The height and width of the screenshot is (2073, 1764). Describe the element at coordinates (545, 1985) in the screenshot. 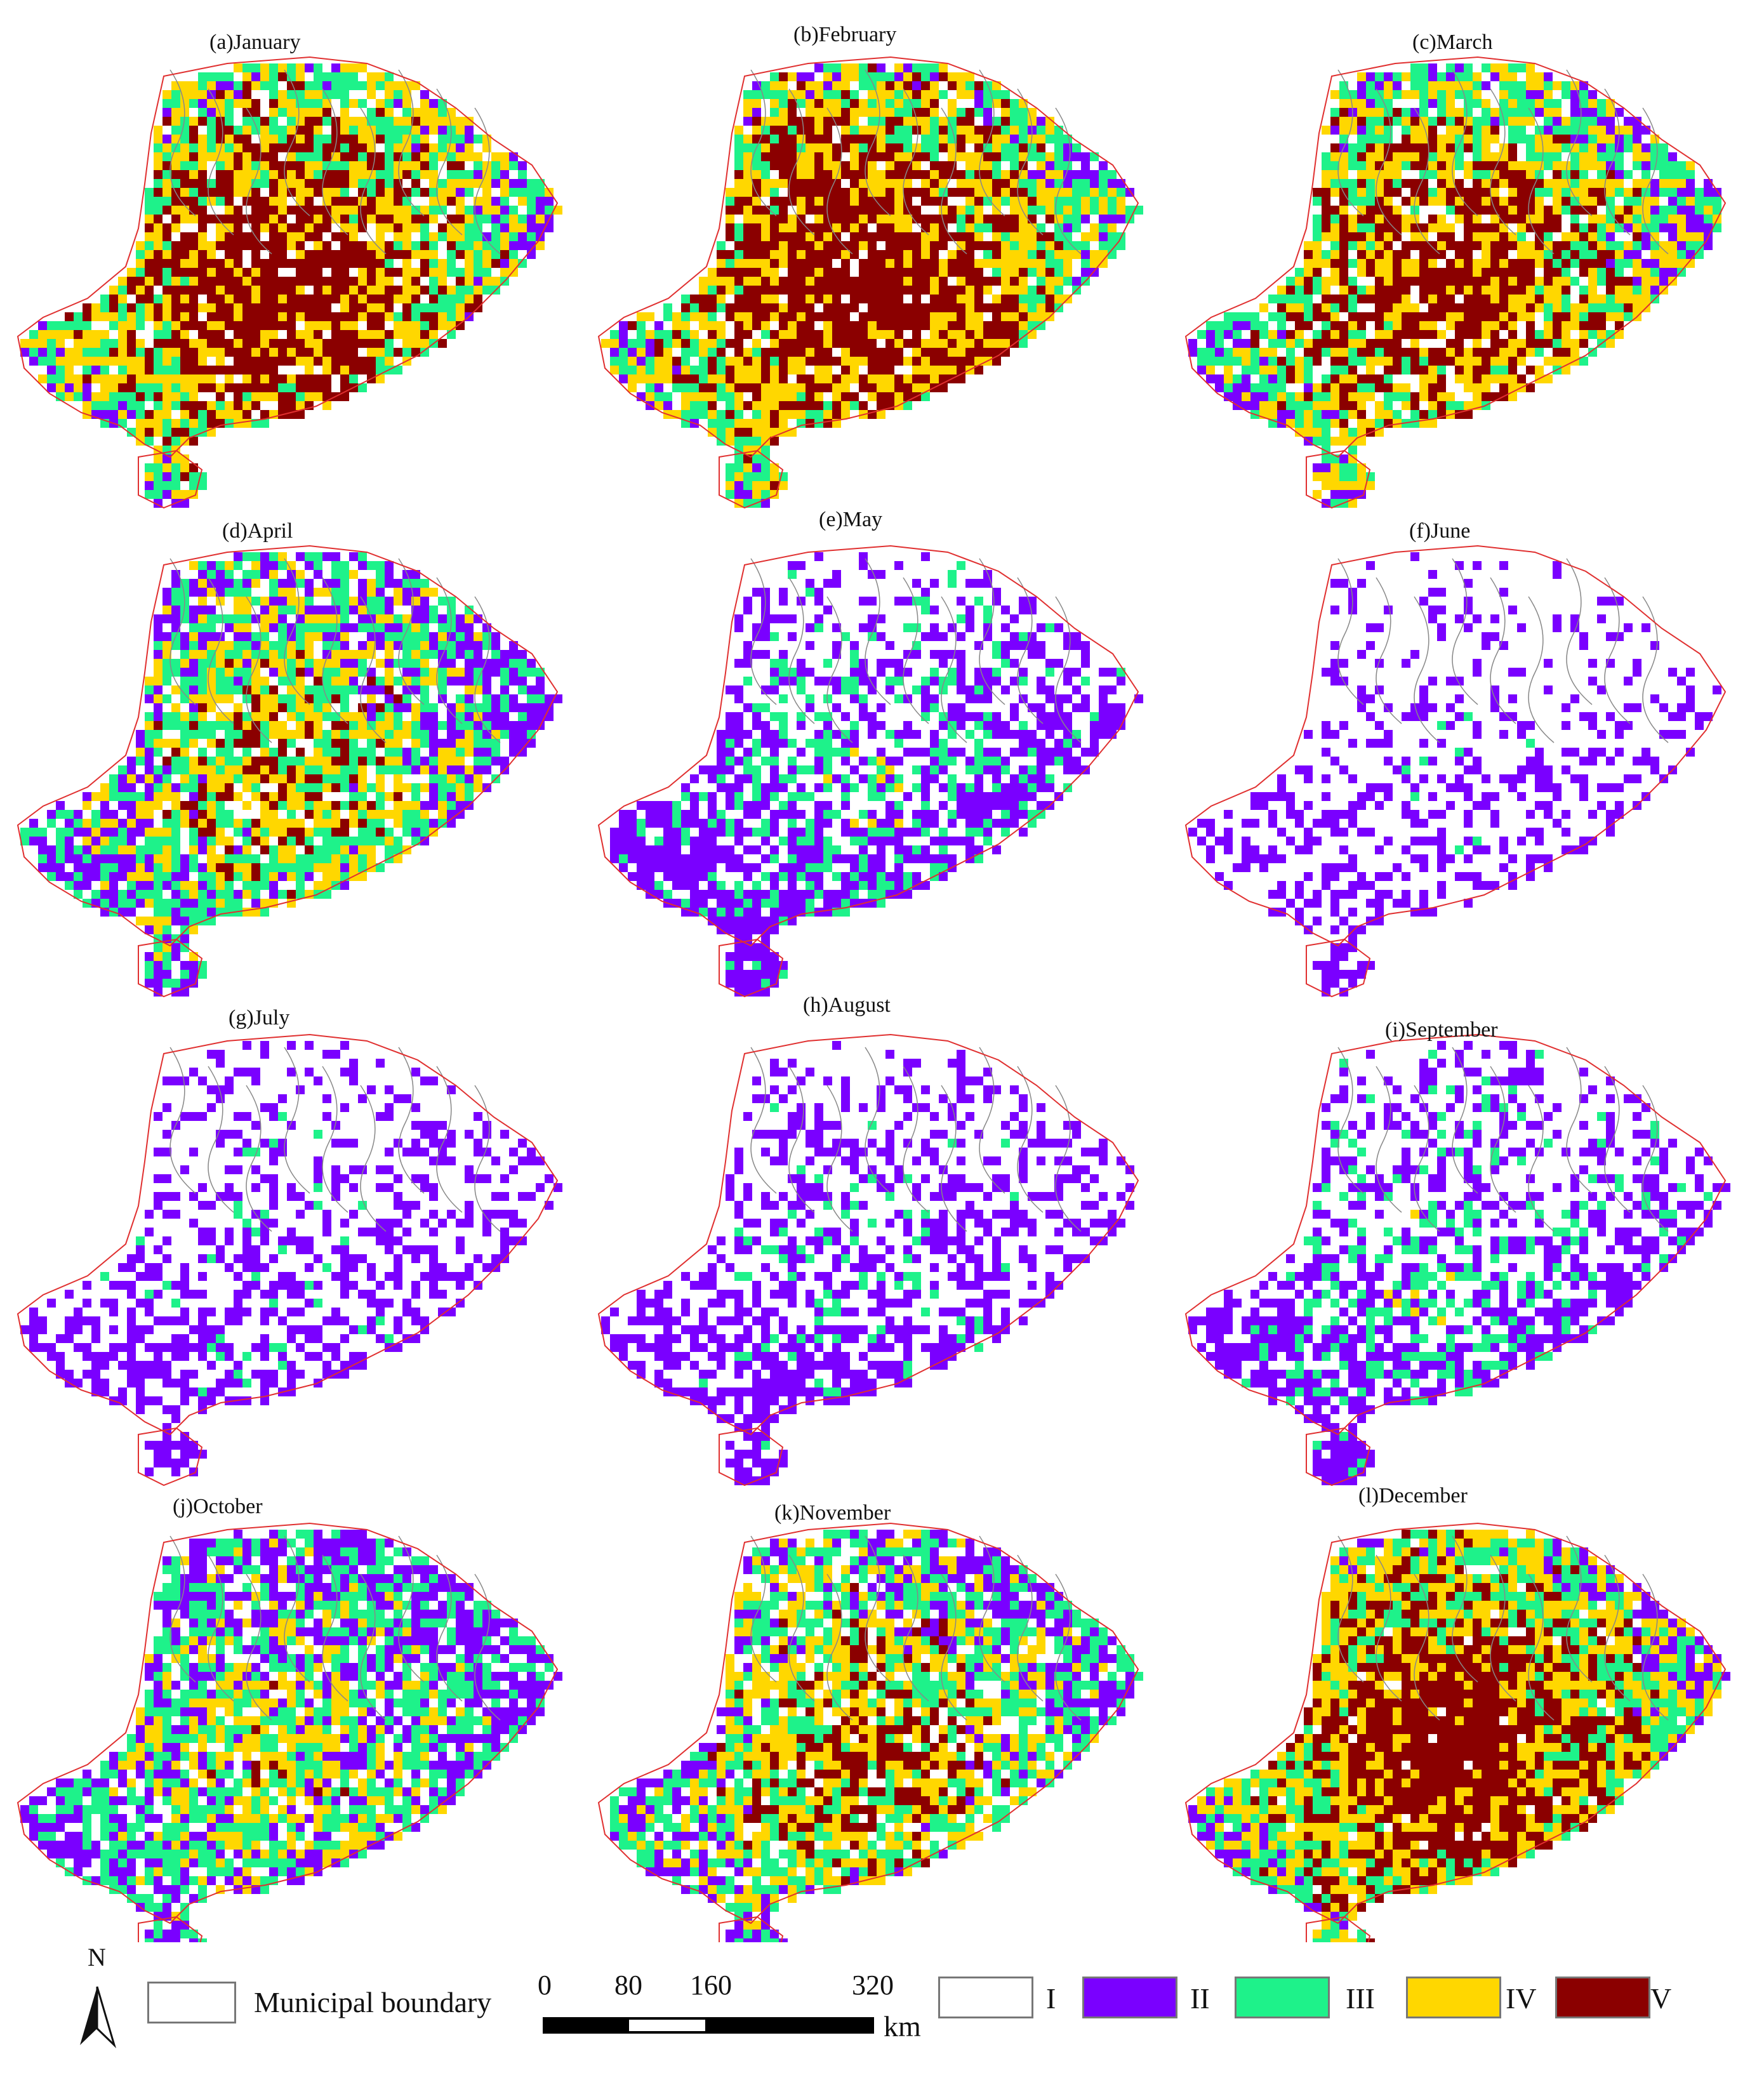

I see `scale-tick-0: 0` at that location.